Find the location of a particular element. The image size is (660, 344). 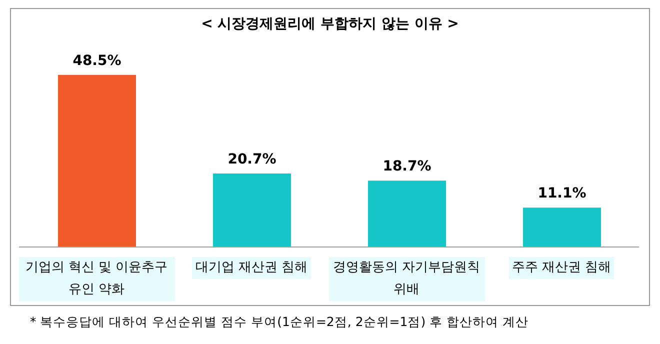

x-tick-label: 대기업 재산권 침해 is located at coordinates (251, 268).